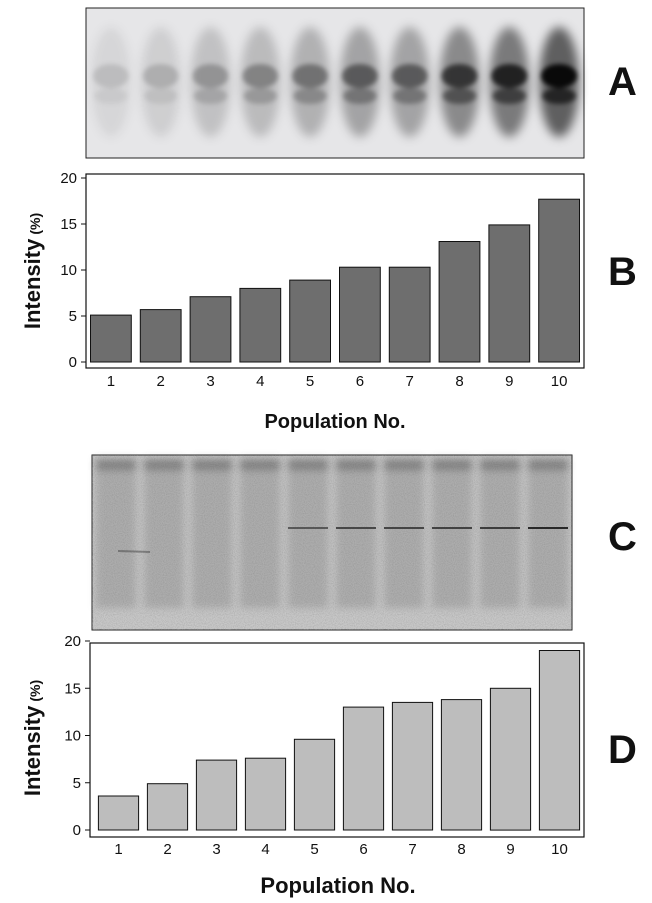 The height and width of the screenshot is (903, 652). Describe the element at coordinates (32, 738) in the screenshot. I see `y-axis-label-d: Intensity(%)` at that location.